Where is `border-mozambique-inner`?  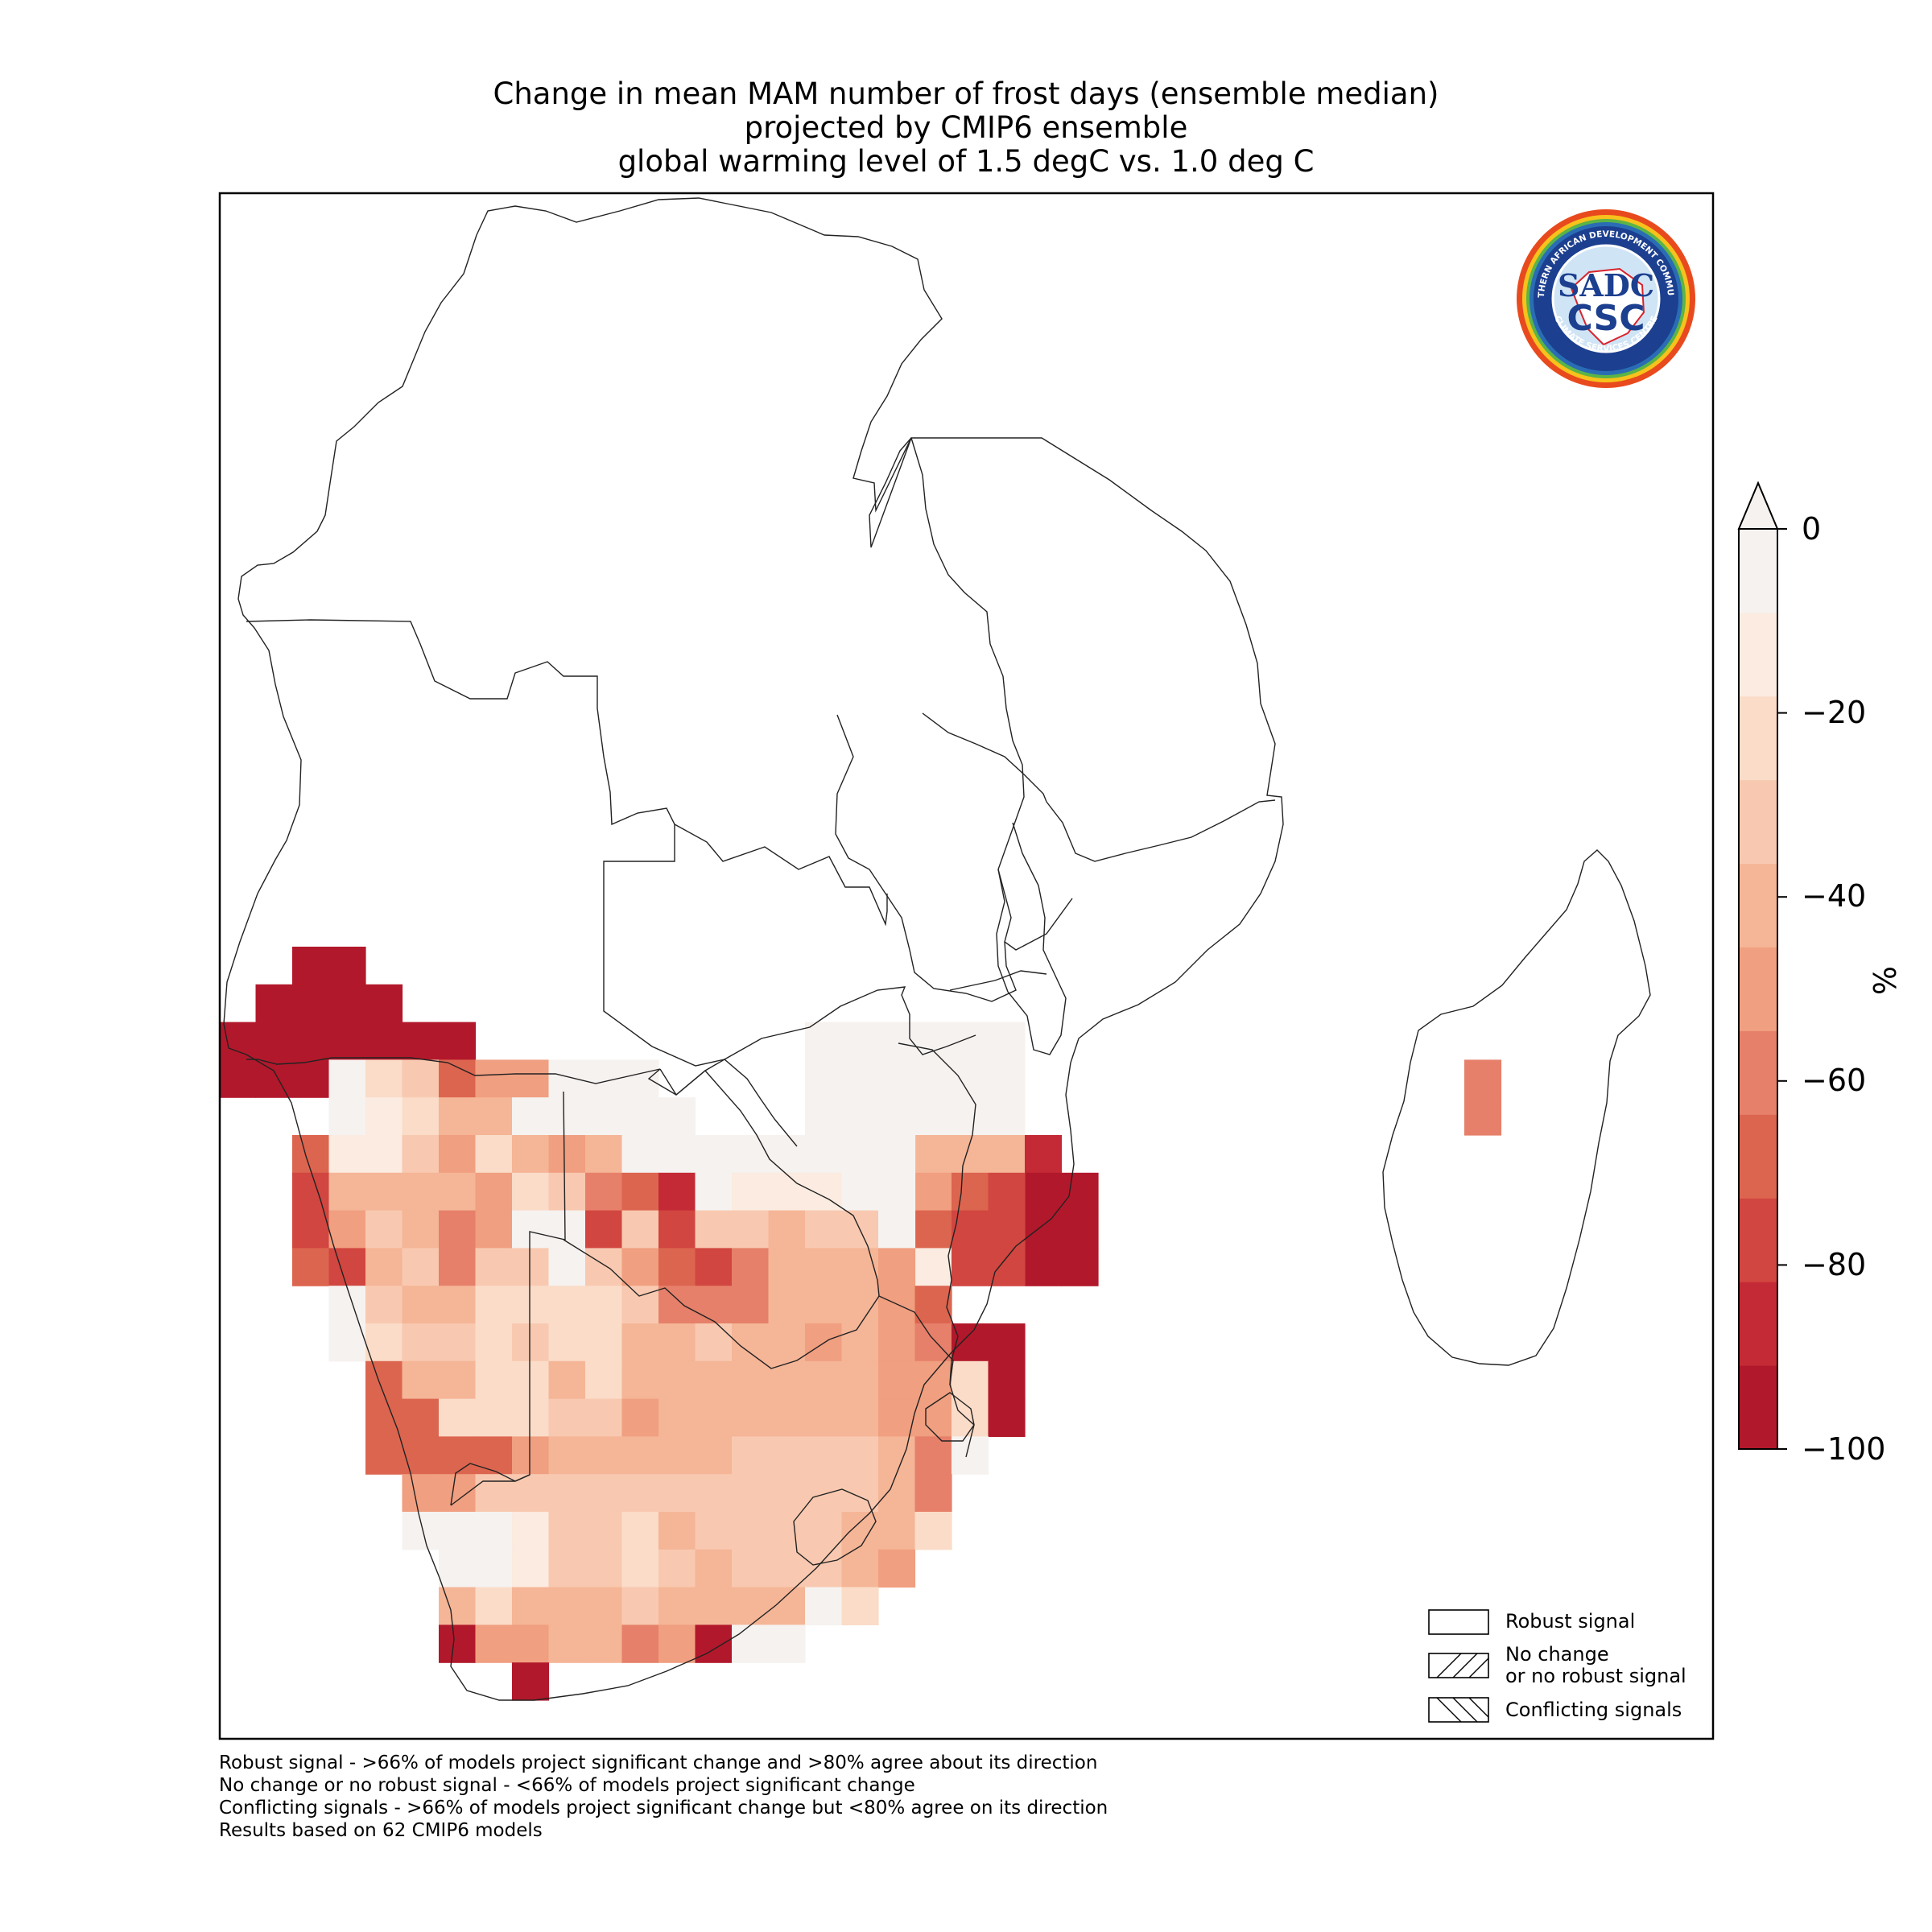
border-mozambique-inner is located at coordinates (998, 980).